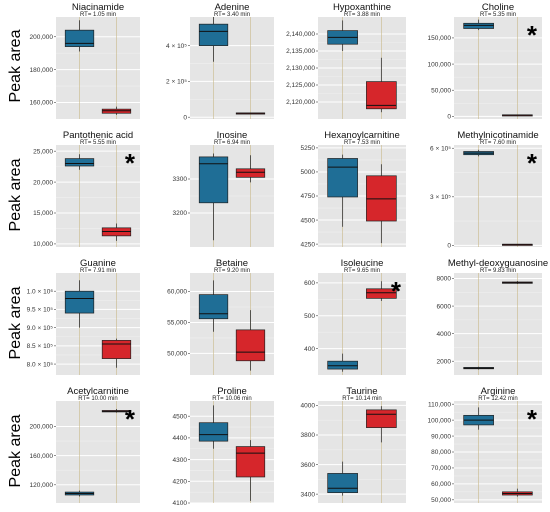 The width and height of the screenshot is (550, 512). Describe the element at coordinates (308, 172) in the screenshot. I see `y-tick-label: 5000` at that location.